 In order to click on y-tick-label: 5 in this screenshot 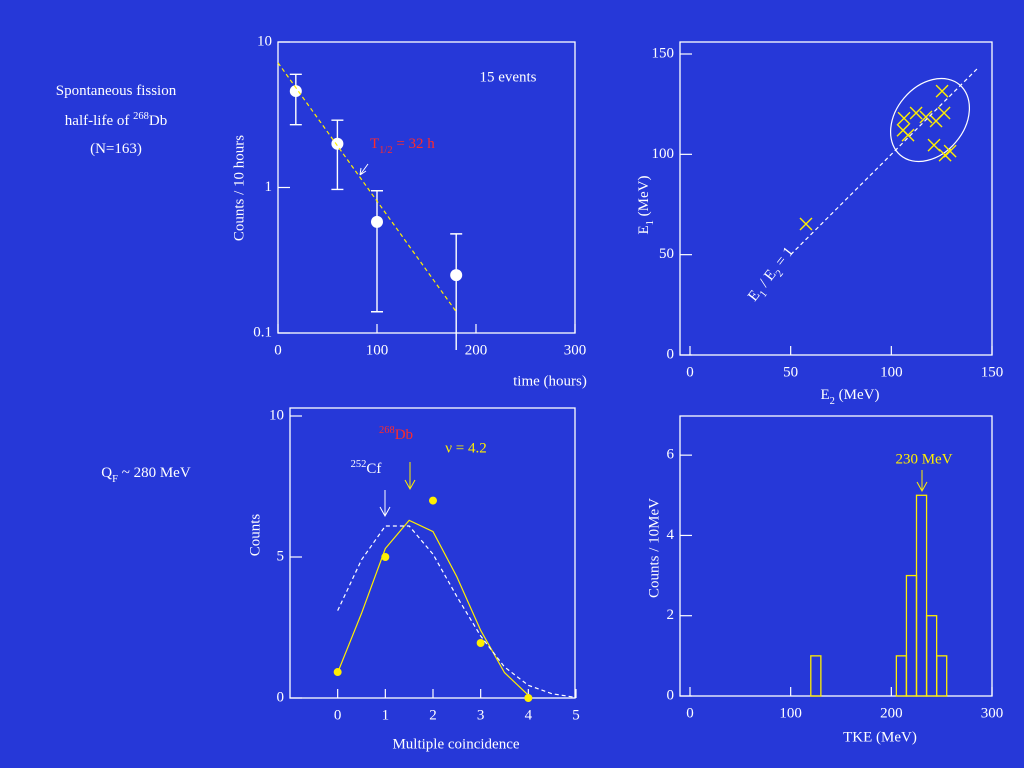, I will do `click(281, 556)`.